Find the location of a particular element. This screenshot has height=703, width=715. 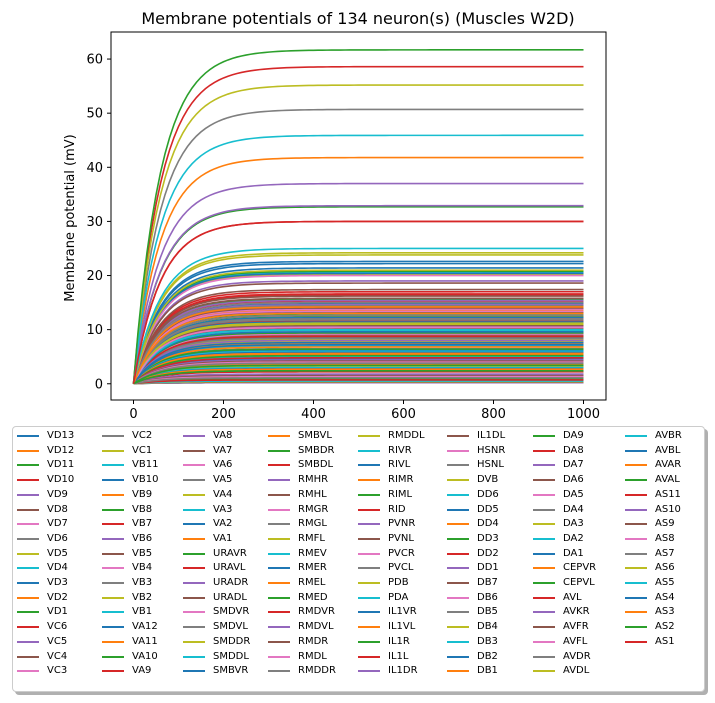

legend-entry-va12: VA12 is located at coordinates (130, 627).